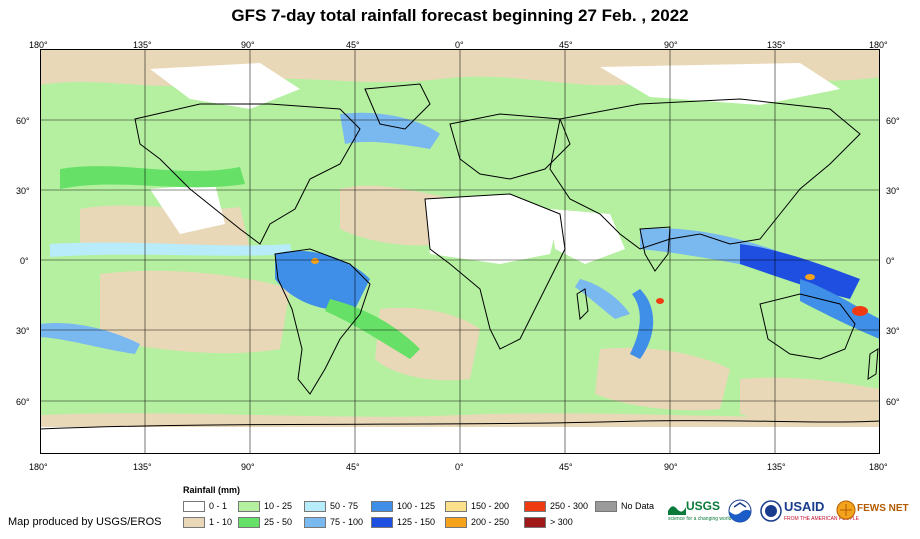  Describe the element at coordinates (152, 177) in the screenshot. I see `rain-band-north-pacific` at that location.